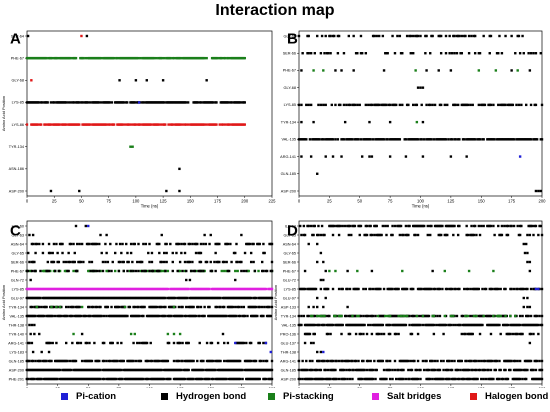 This screenshot has height=412, width=550. Describe the element at coordinates (290, 88) in the screenshot. I see `y-tick-label: GLY-68` at that location.